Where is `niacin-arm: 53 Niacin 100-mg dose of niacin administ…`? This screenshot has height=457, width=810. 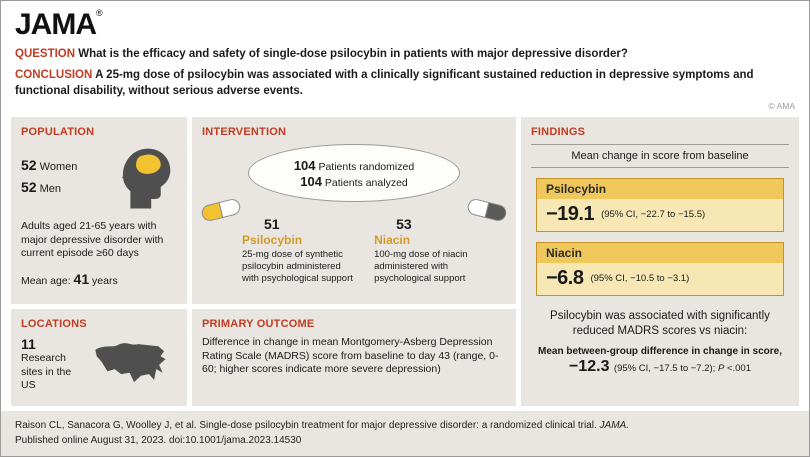
niacin-arm: 53 Niacin 100-mg dose of niacin administ… is located at coordinates (433, 250).